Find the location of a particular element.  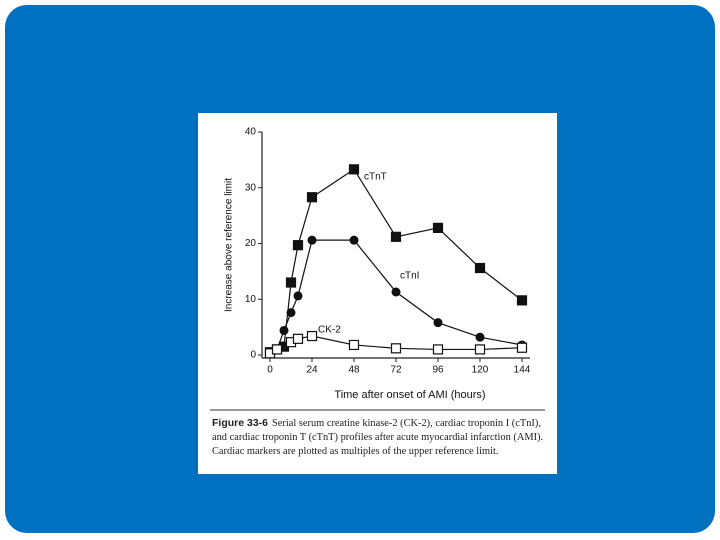

x-axis-label: Time after onset of AMI (hours) is located at coordinates (409, 395).